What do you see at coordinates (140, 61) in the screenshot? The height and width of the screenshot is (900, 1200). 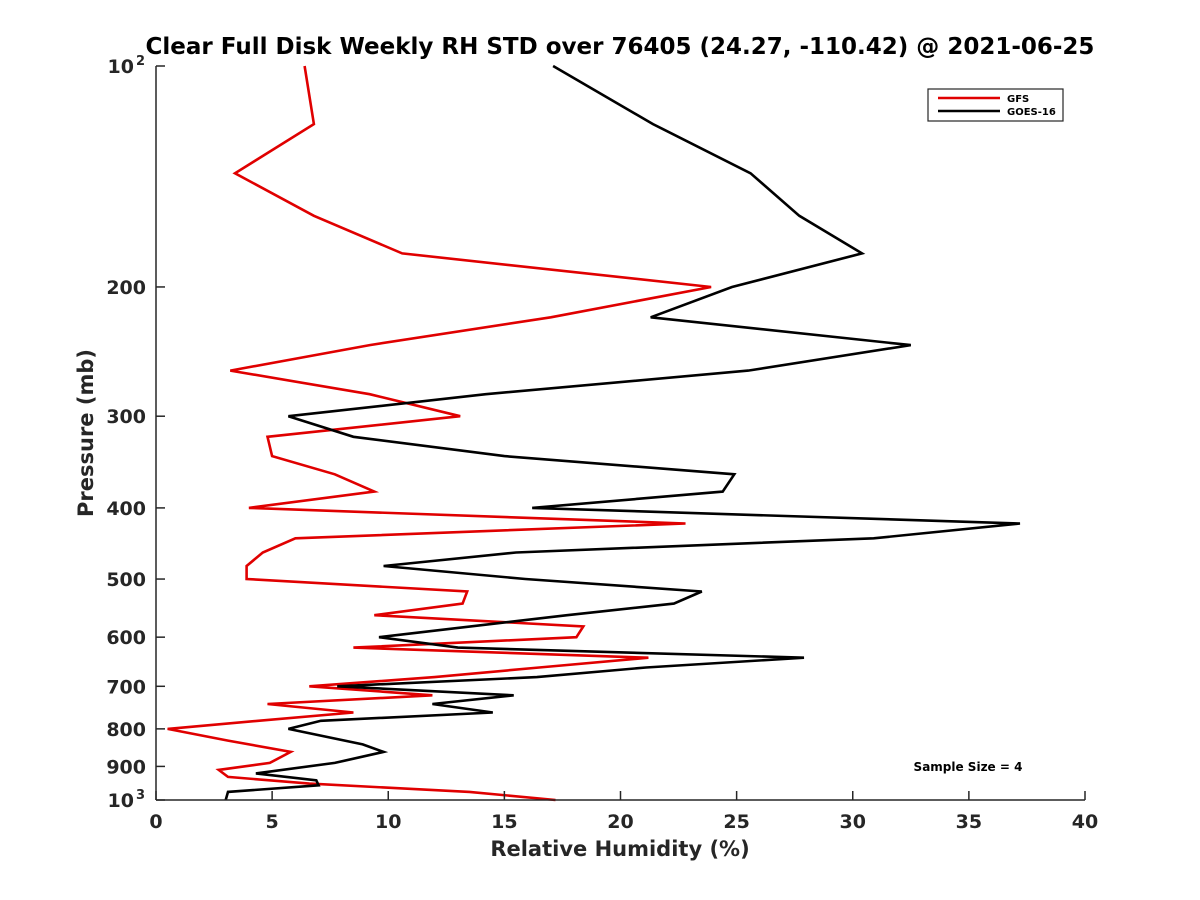 I see `y-tick-exponent: 2` at bounding box center [140, 61].